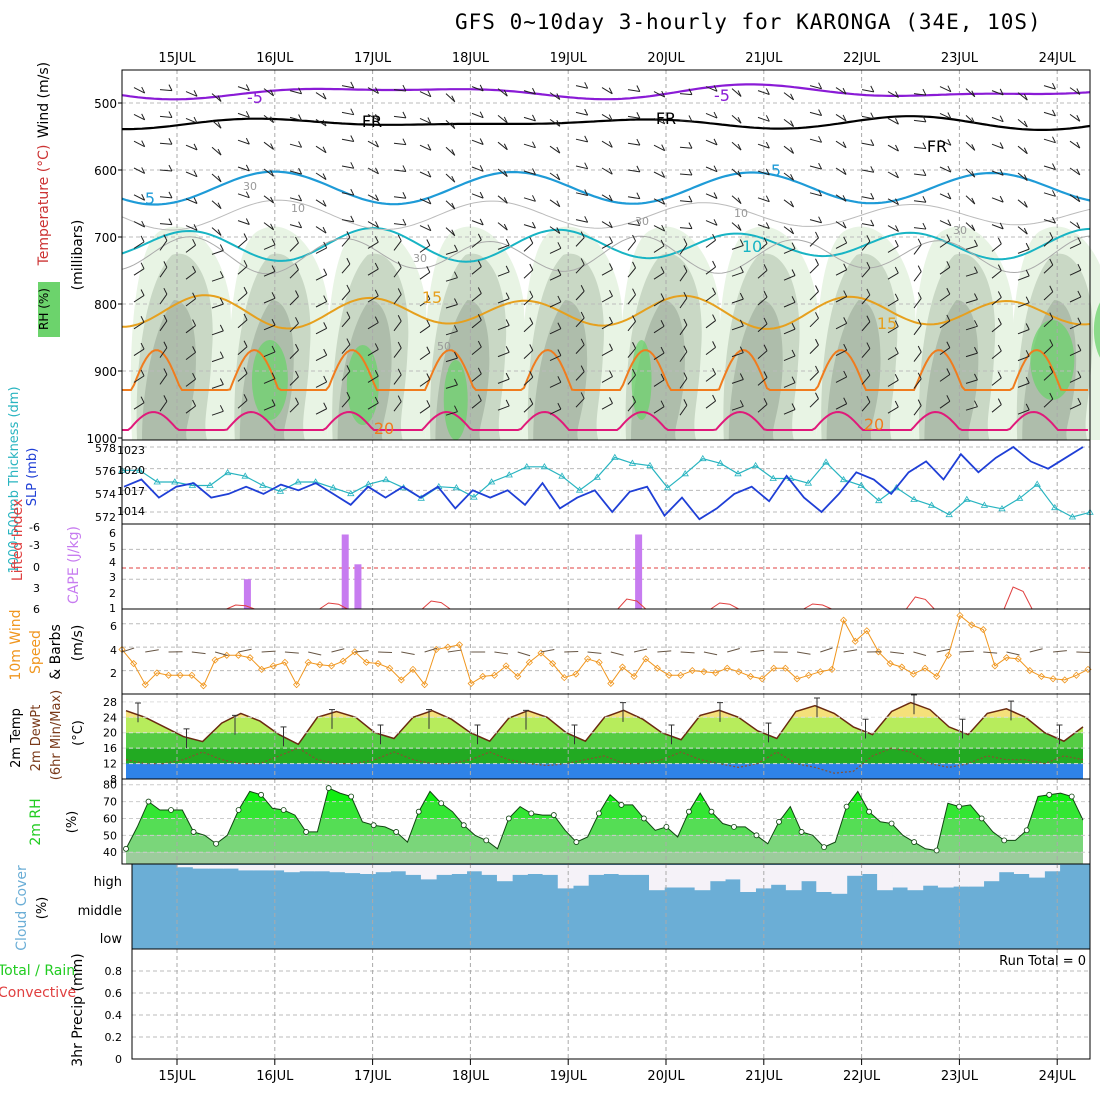 The width and height of the screenshot is (1100, 1100). Describe the element at coordinates (752, 246) in the screenshot. I see `contour-label: 10` at that location.